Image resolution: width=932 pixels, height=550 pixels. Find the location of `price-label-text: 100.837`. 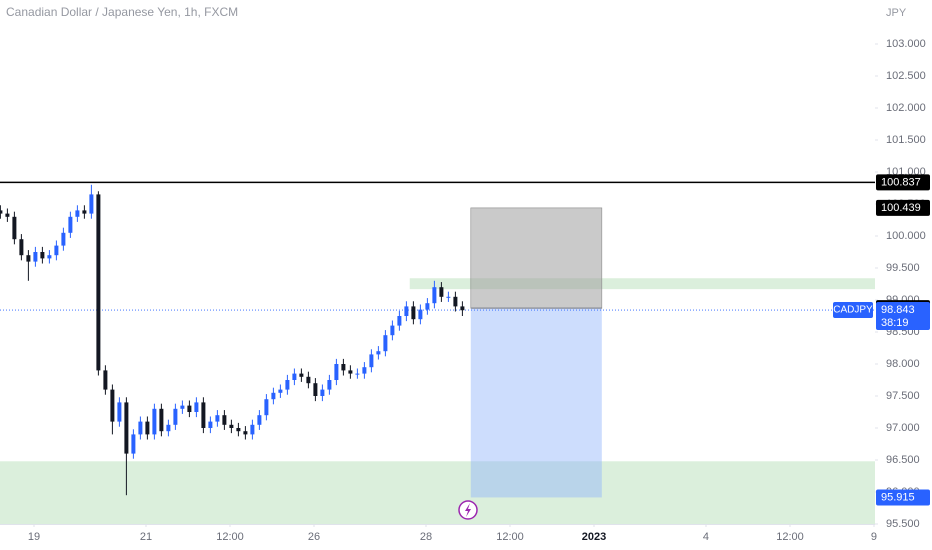

price-label-text: 100.837 is located at coordinates (901, 182).